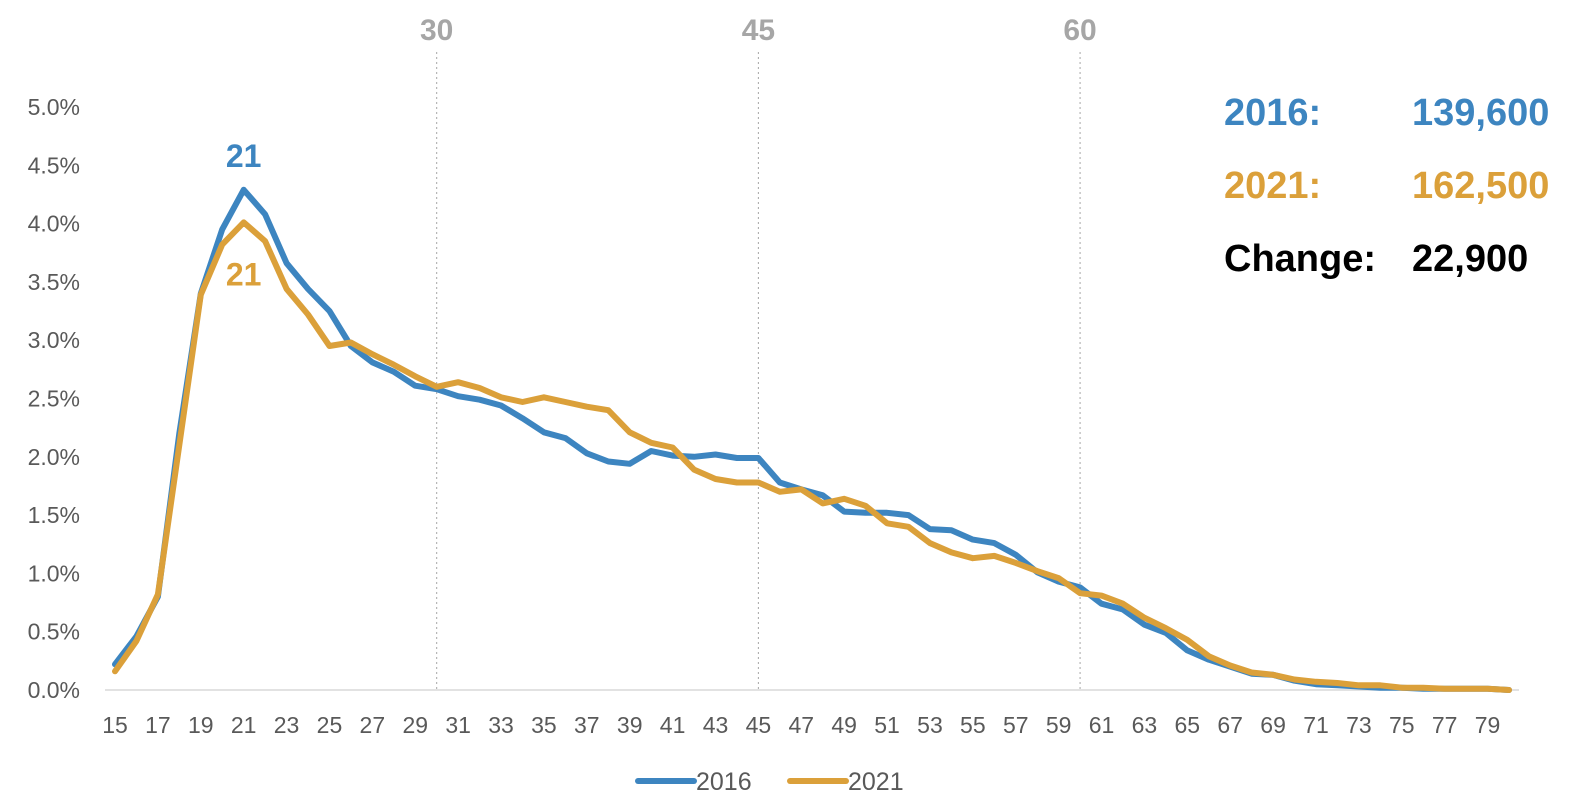 The width and height of the screenshot is (1593, 809). Describe the element at coordinates (876, 782) in the screenshot. I see `legend-label-2021: 2021` at that location.